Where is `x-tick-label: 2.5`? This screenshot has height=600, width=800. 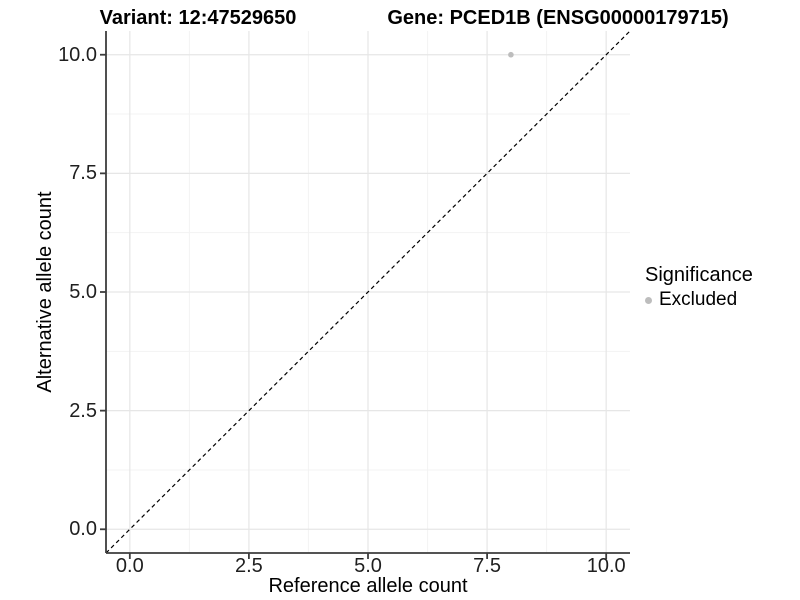 x-tick-label: 2.5 is located at coordinates (249, 566).